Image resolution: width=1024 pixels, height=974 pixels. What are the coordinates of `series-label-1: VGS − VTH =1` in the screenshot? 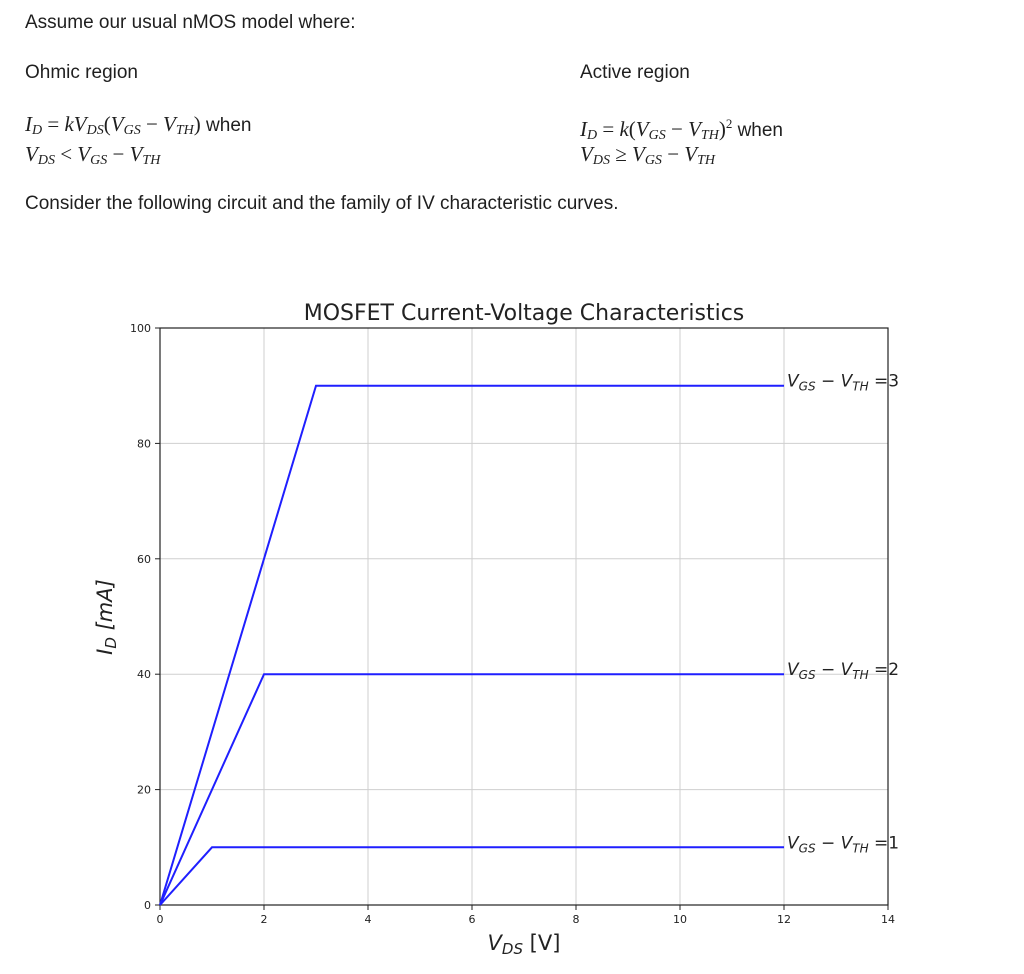 It's located at (843, 844).